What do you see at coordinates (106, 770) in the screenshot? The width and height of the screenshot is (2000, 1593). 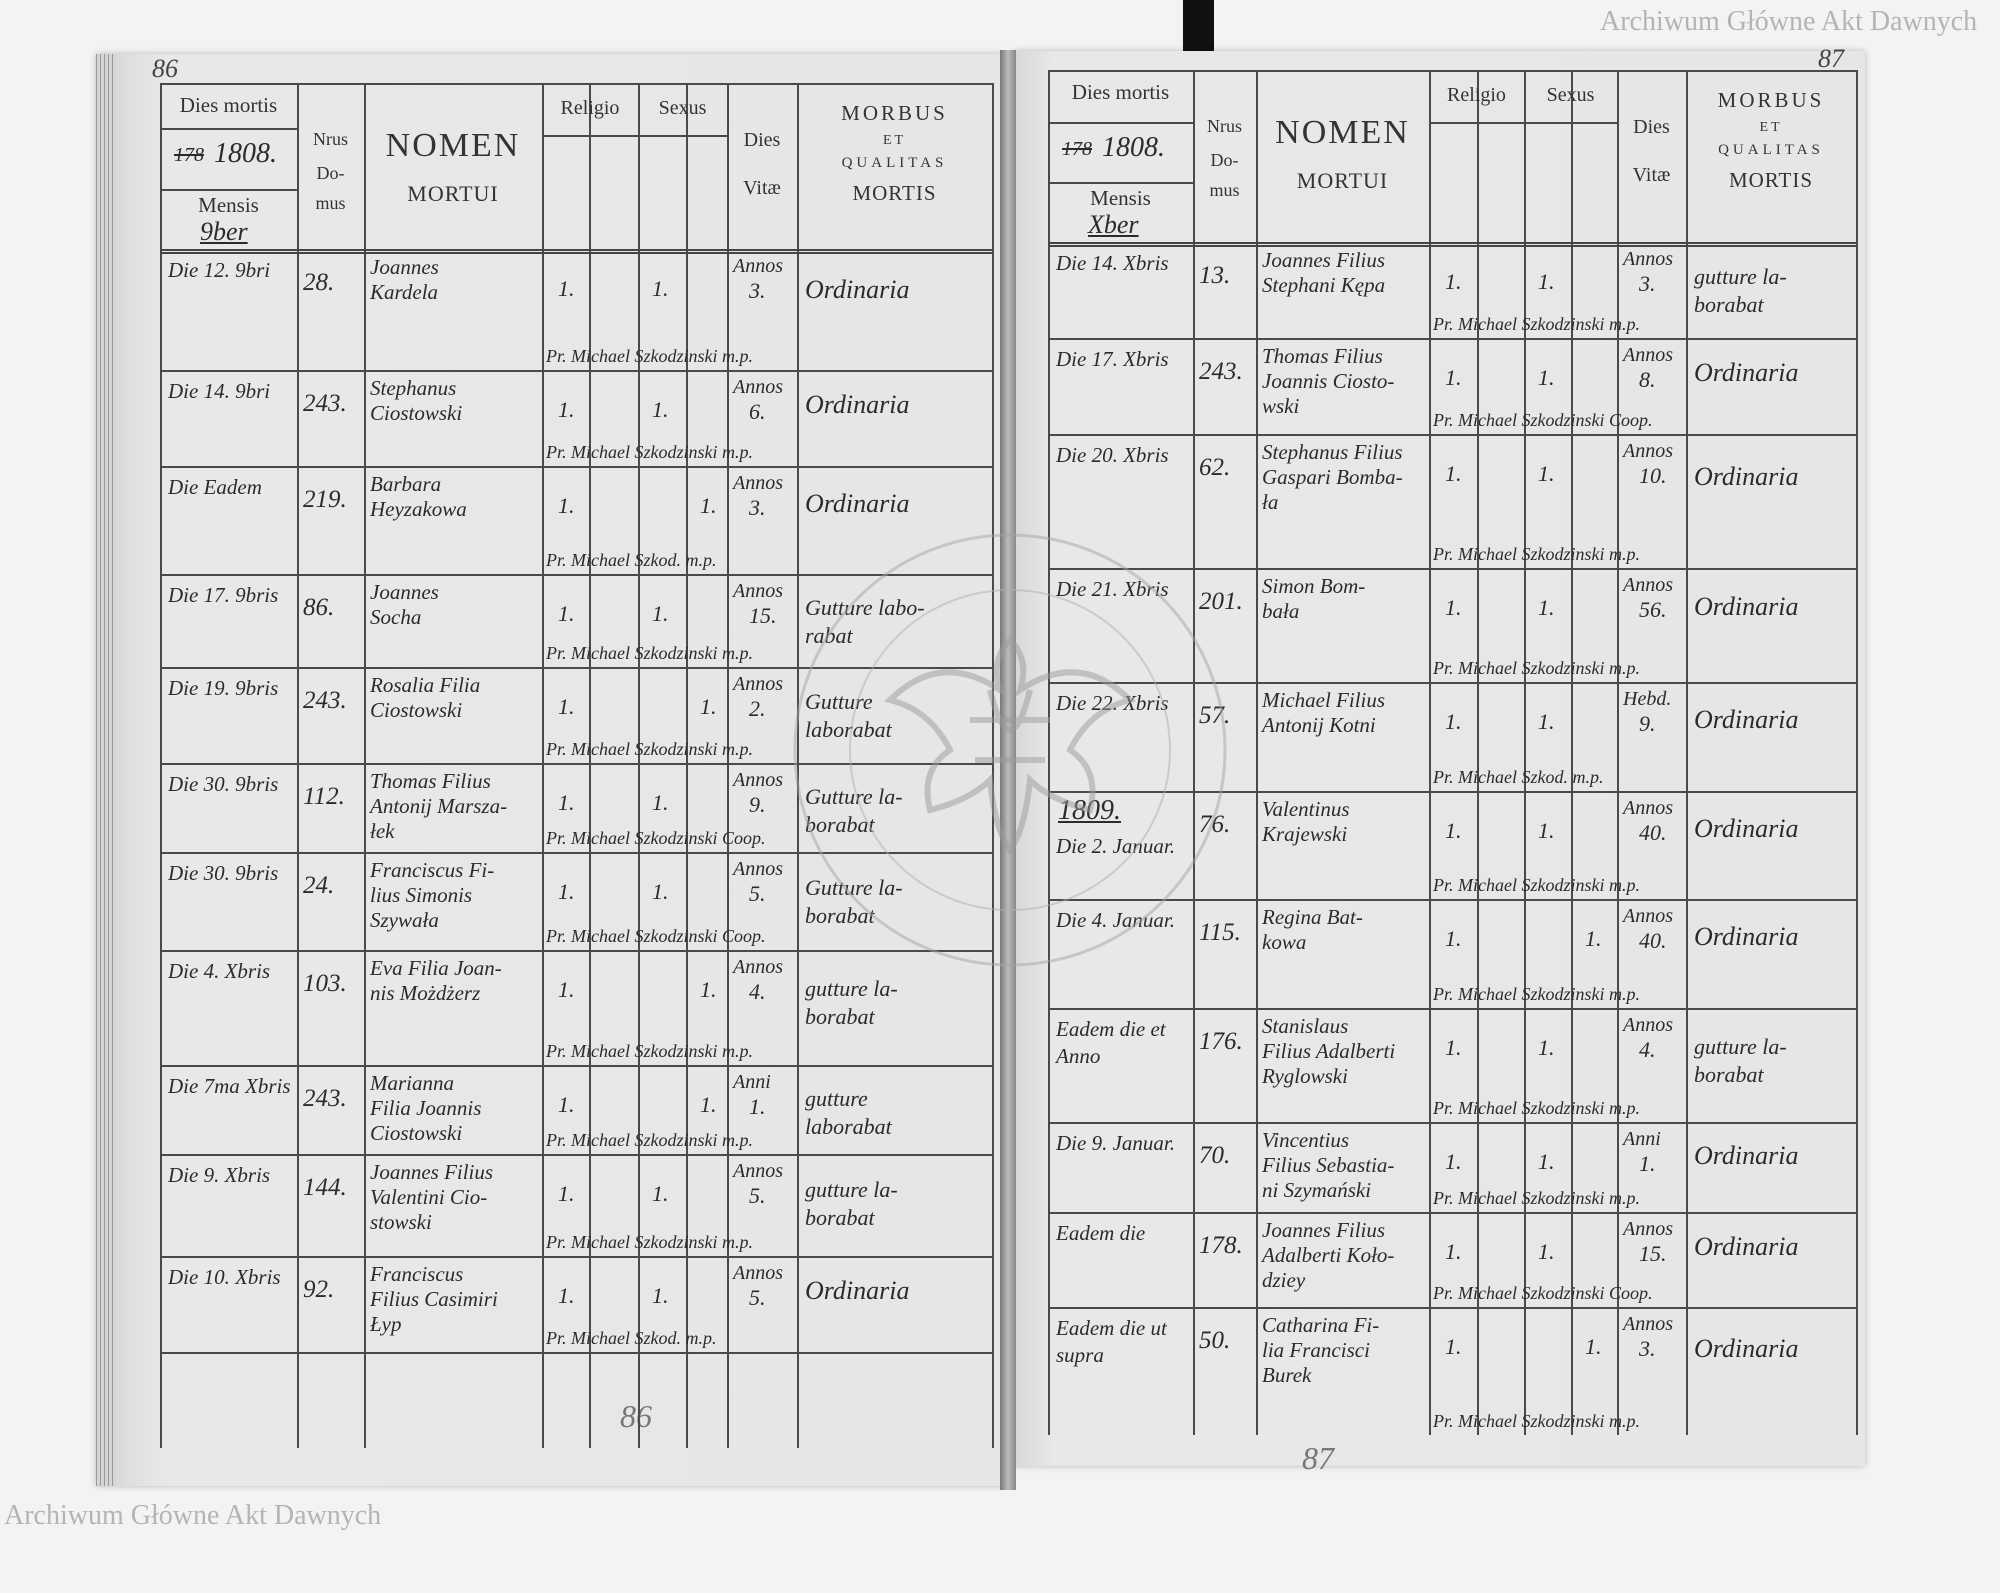 I see `page-edge-stack` at bounding box center [106, 770].